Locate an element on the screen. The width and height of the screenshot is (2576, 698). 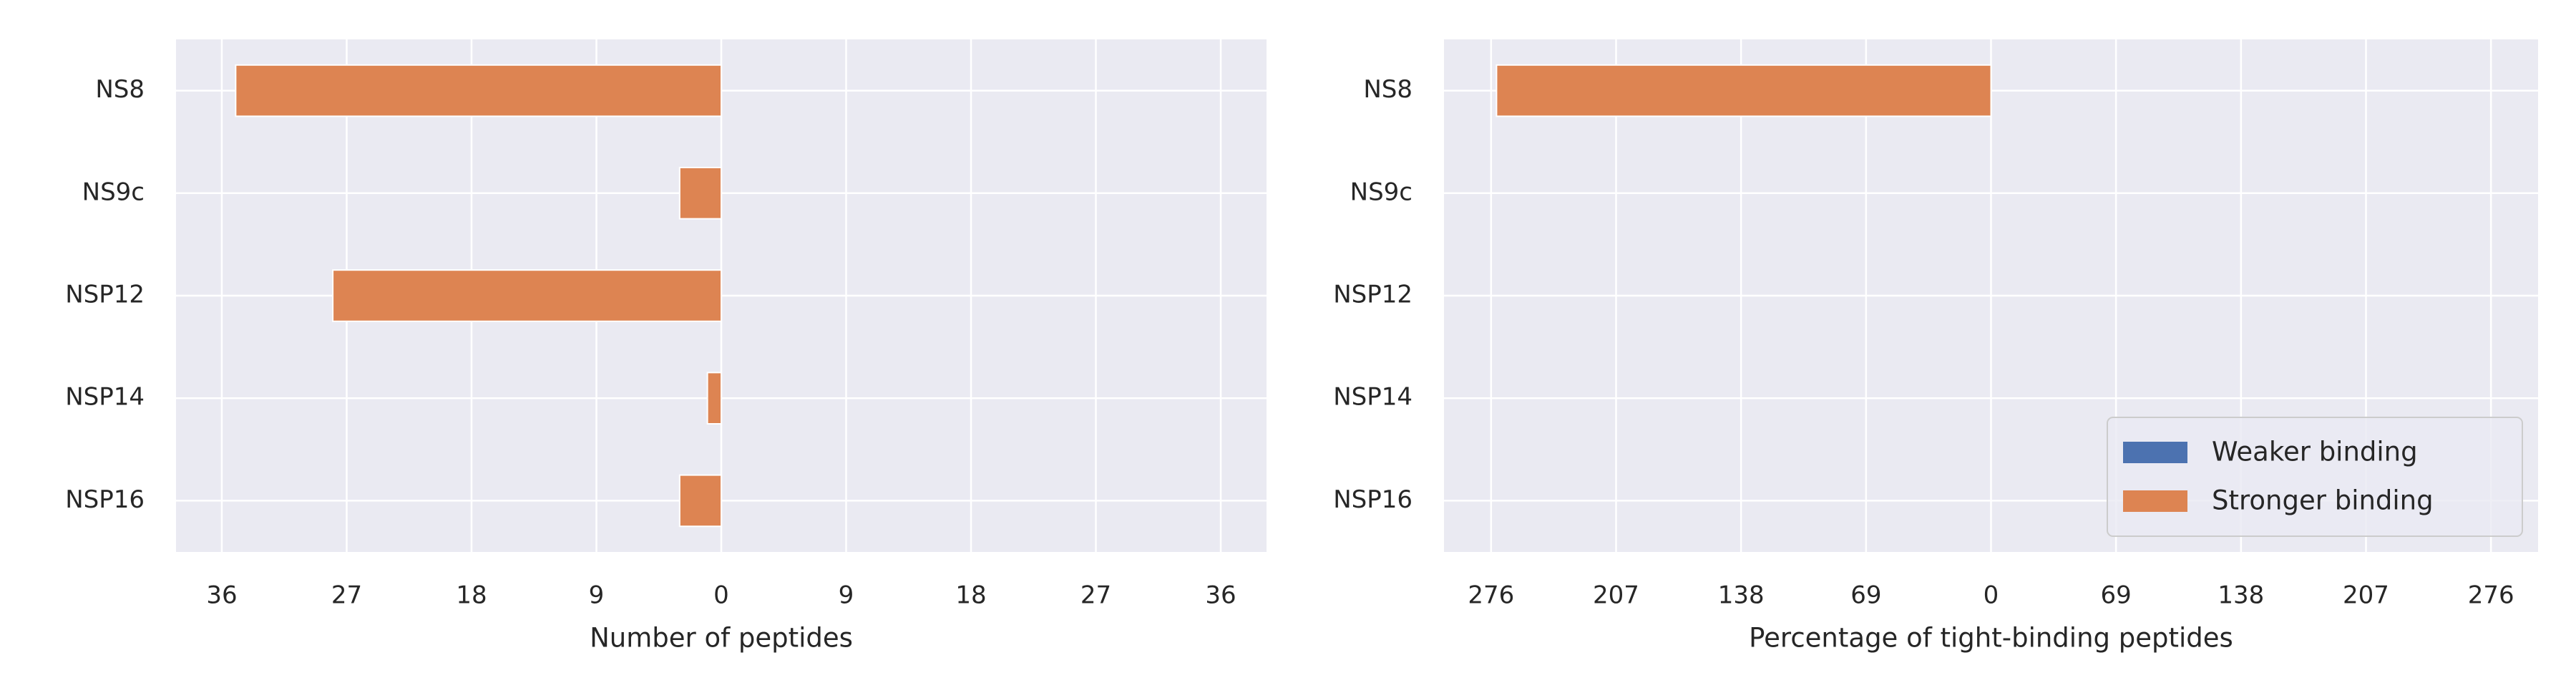
x-axis-label: Number of peptides is located at coordinates (721, 638).